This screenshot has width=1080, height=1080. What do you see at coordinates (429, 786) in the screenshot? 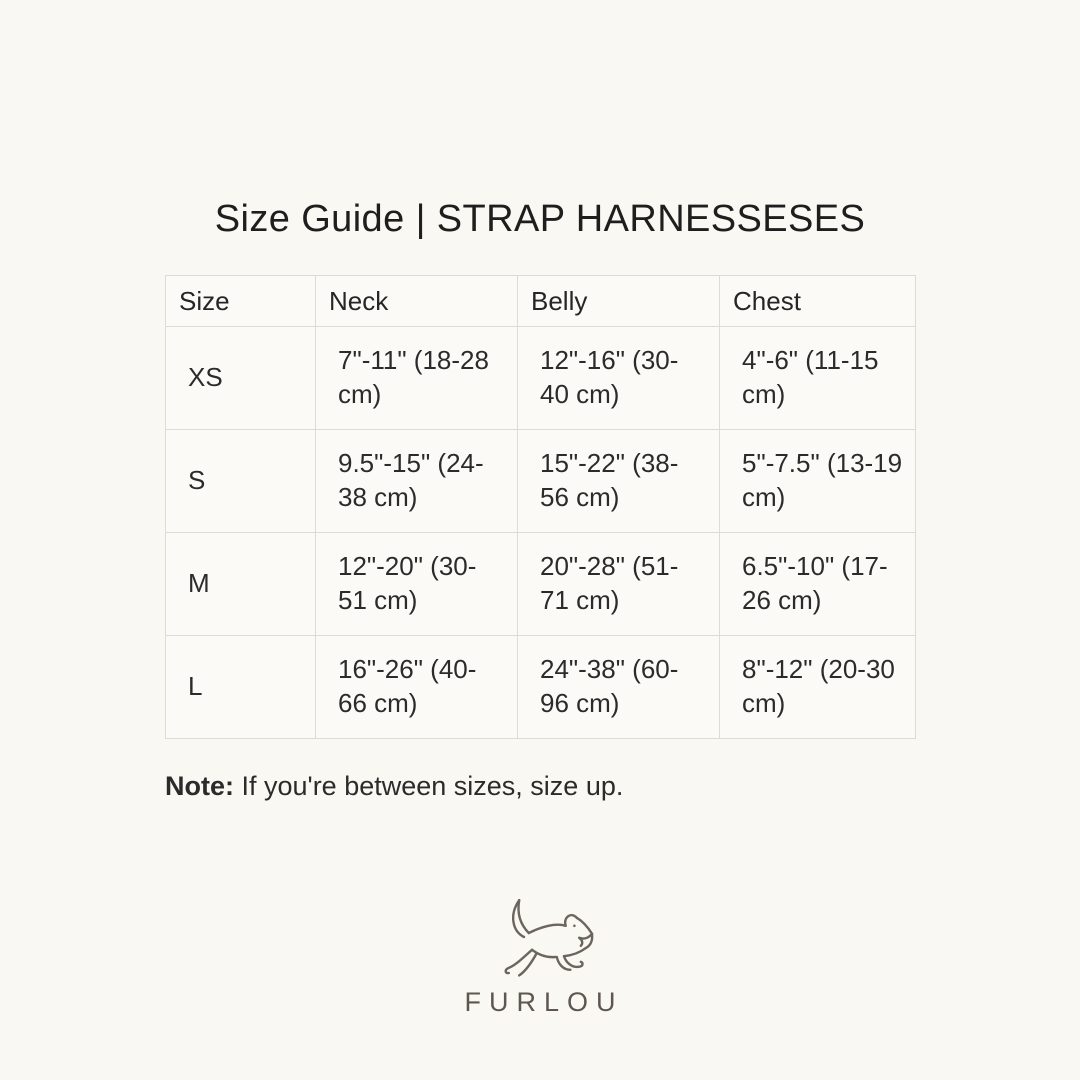
I see `note-text: If you're between sizes, size up.` at bounding box center [429, 786].